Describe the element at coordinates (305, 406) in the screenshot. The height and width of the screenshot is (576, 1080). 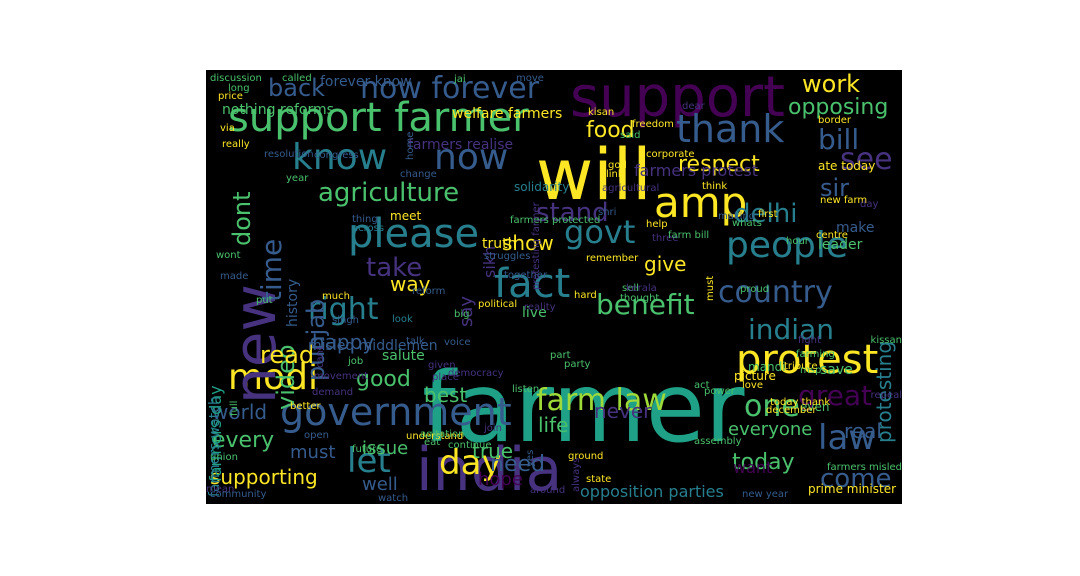
I see `word-better: better` at that location.